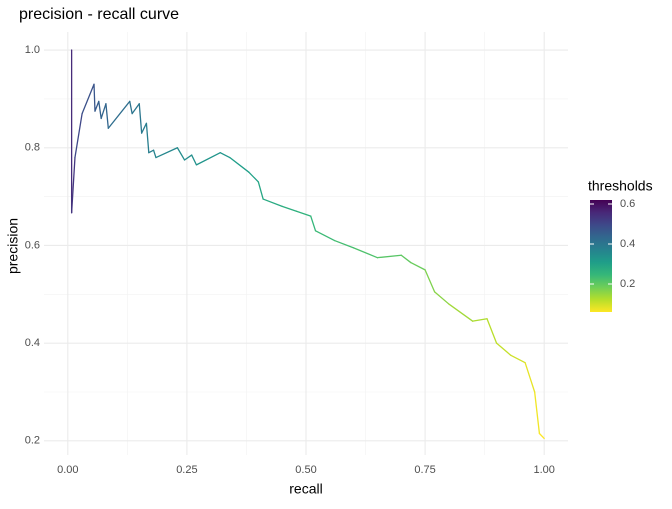  Describe the element at coordinates (32, 441) in the screenshot. I see `y-tick-label: 0.2` at that location.